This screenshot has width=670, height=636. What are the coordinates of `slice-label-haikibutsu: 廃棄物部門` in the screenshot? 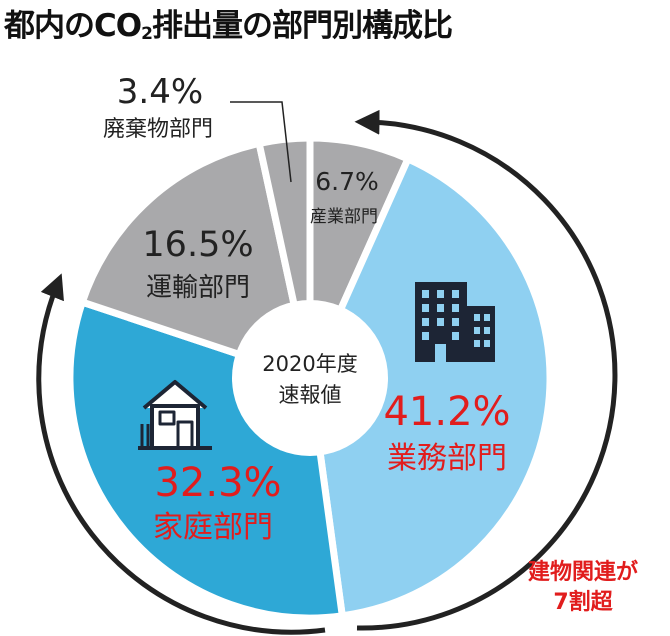 It's located at (158, 129).